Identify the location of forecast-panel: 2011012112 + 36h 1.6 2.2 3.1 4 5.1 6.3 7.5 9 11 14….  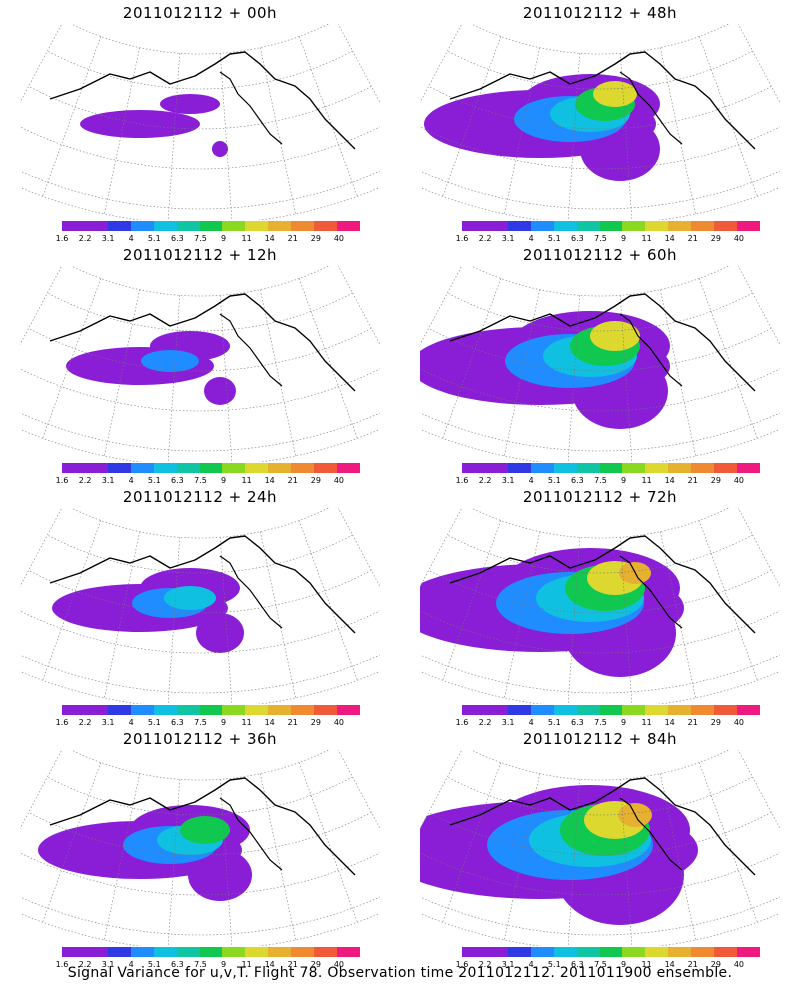
(200, 847).